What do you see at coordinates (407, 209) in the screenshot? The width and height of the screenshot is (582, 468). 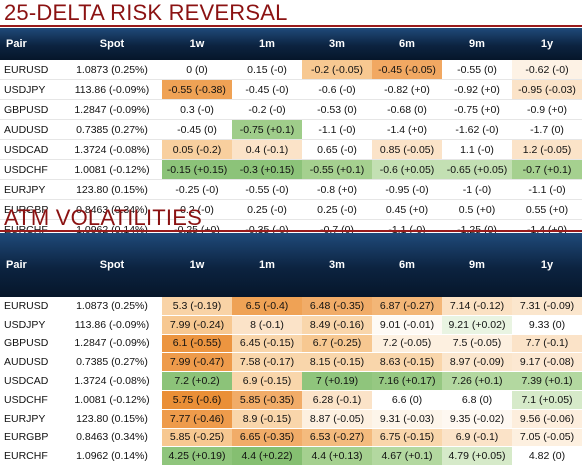 I see `rr-cell-6m: 0.45 (+0)` at bounding box center [407, 209].